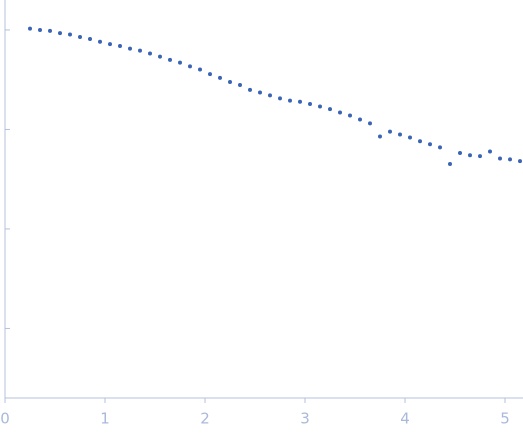  Describe the element at coordinates (405, 419) in the screenshot. I see `x-tick-label: 4` at that location.